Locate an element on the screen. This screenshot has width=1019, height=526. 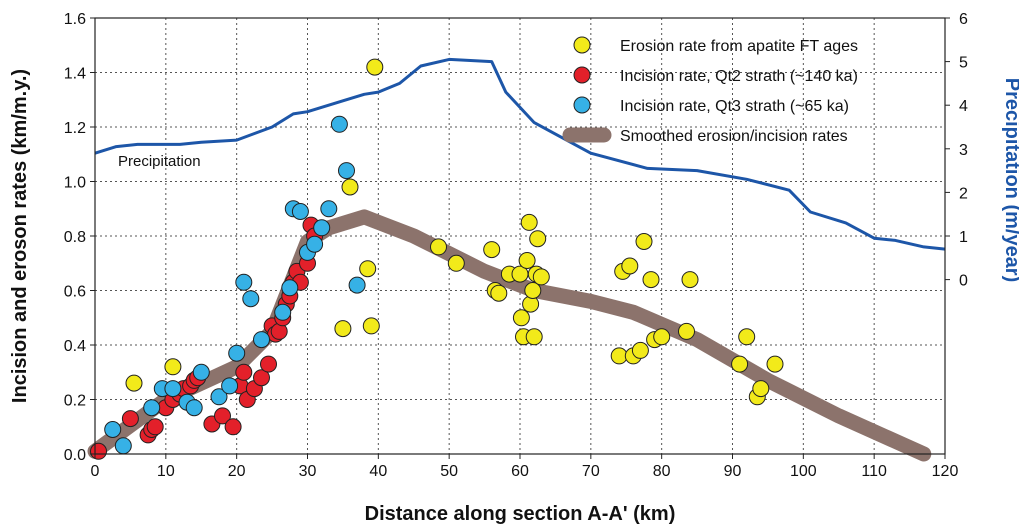
precipitation-annotation: Precipitation is located at coordinates (159, 161).